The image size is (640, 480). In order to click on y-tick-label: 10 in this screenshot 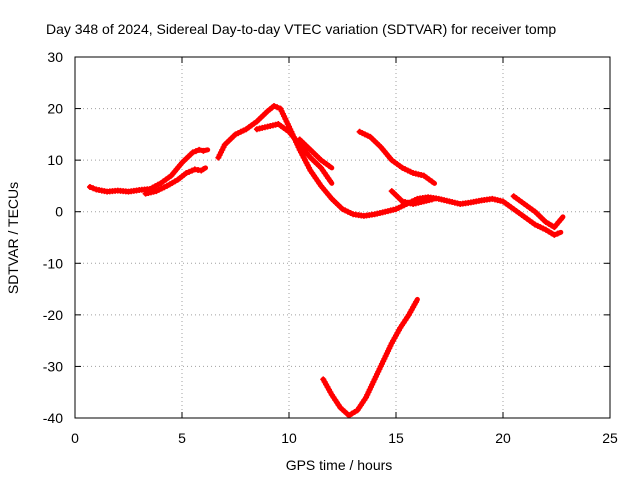, I will do `click(55, 160)`.